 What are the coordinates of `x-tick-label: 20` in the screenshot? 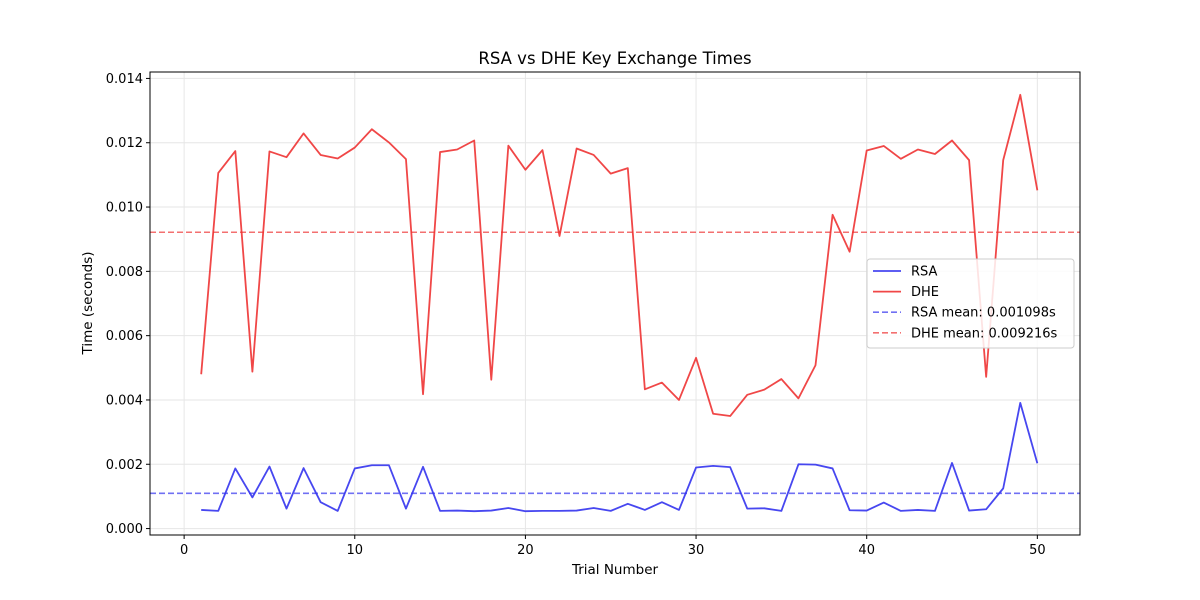 It's located at (525, 550).